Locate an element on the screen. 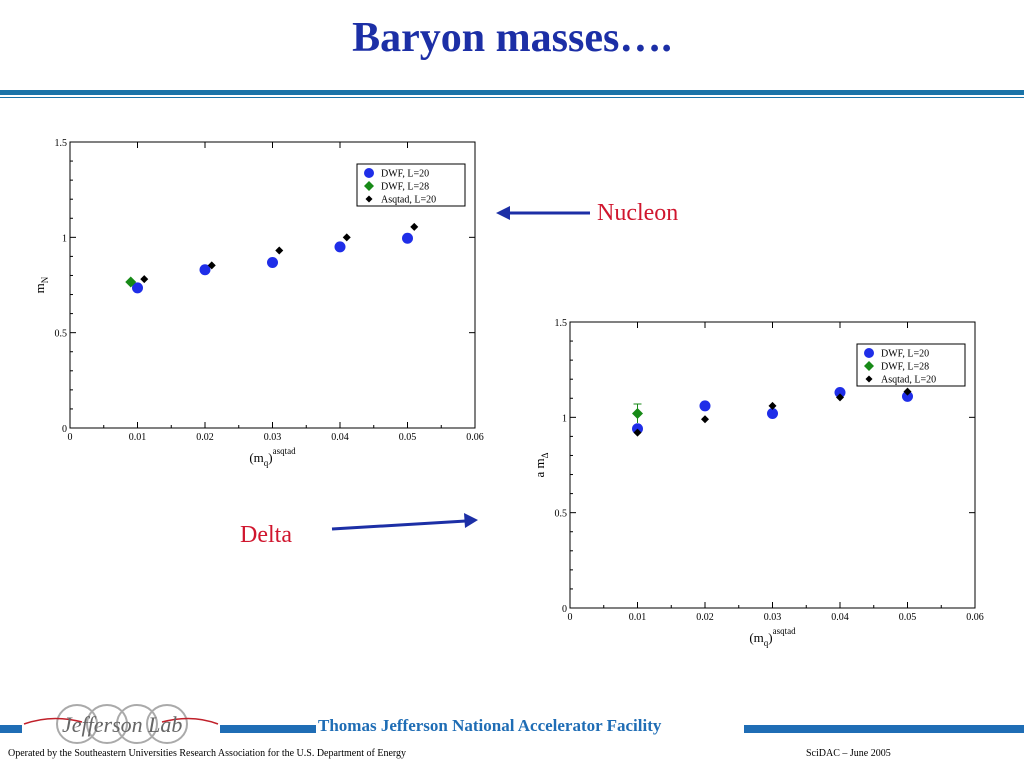  jefferson-lab-logo: Jefferson Lab is located at coordinates (122, 724).